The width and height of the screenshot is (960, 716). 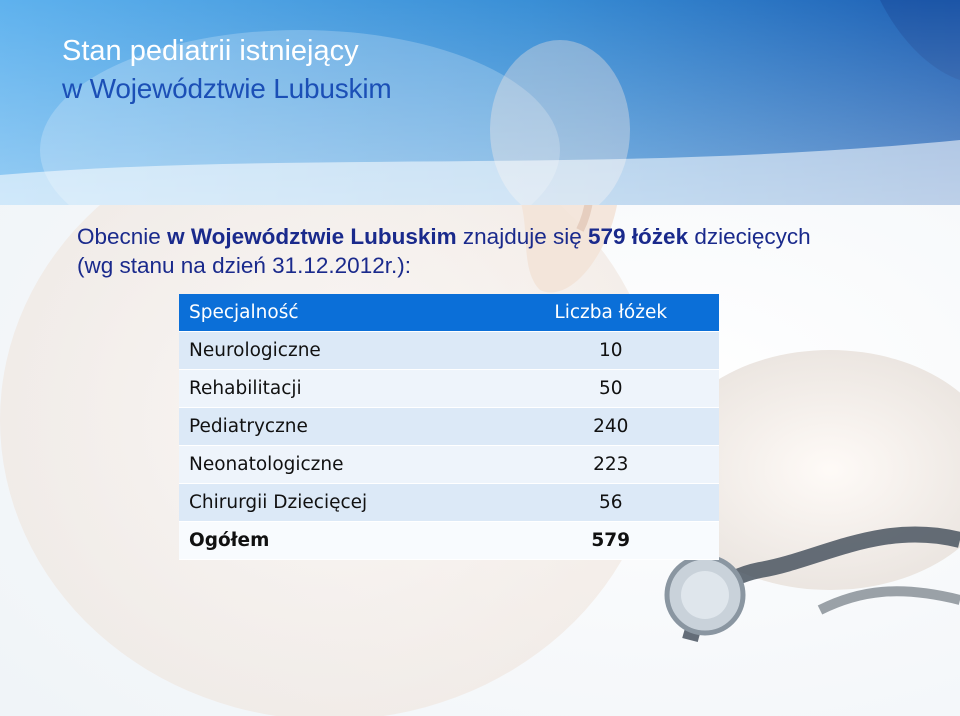 What do you see at coordinates (610, 350) in the screenshot?
I see `row-beds: 10` at bounding box center [610, 350].